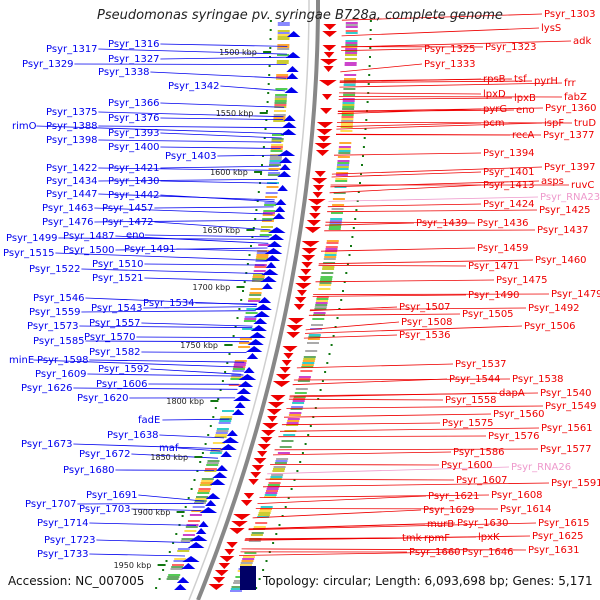 The image size is (600, 600). I want to click on gene-label-reverse: Psyr_1437, so click(563, 230).